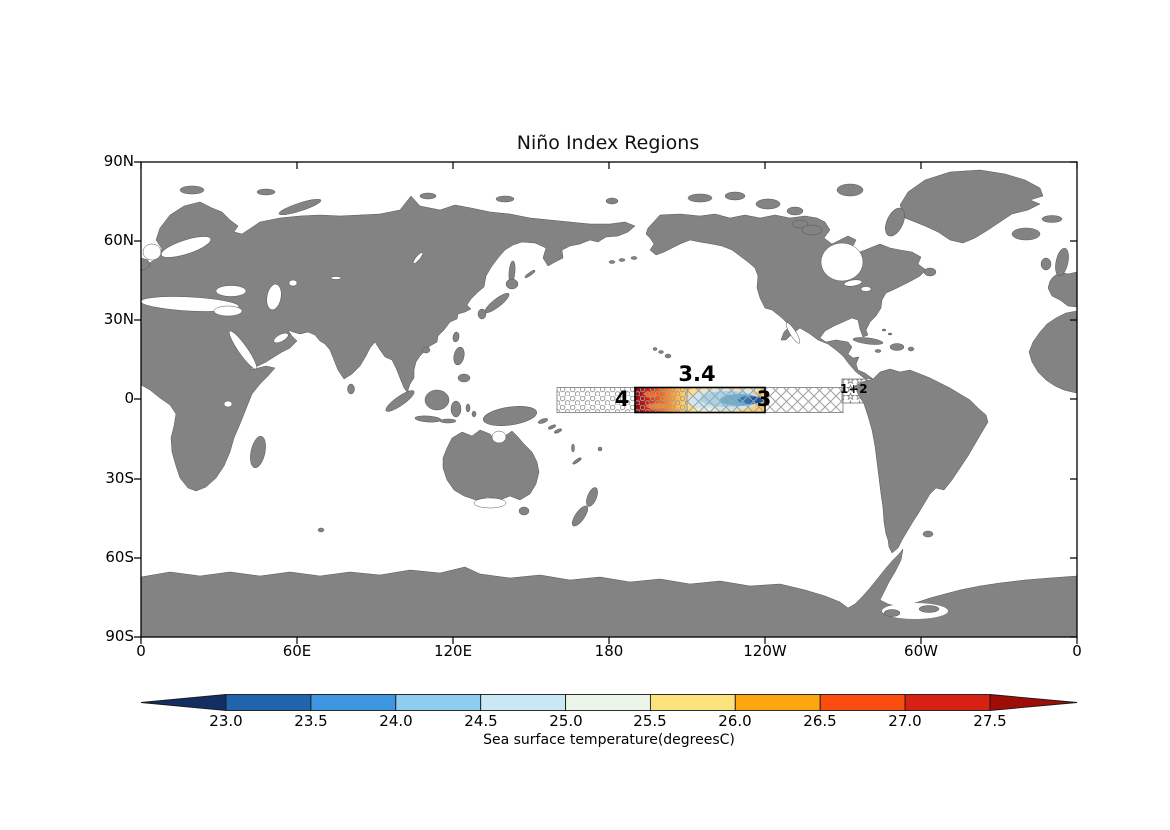 The image size is (1170, 830). What do you see at coordinates (921, 651) in the screenshot?
I see `x-tick-label: 60W` at bounding box center [921, 651].